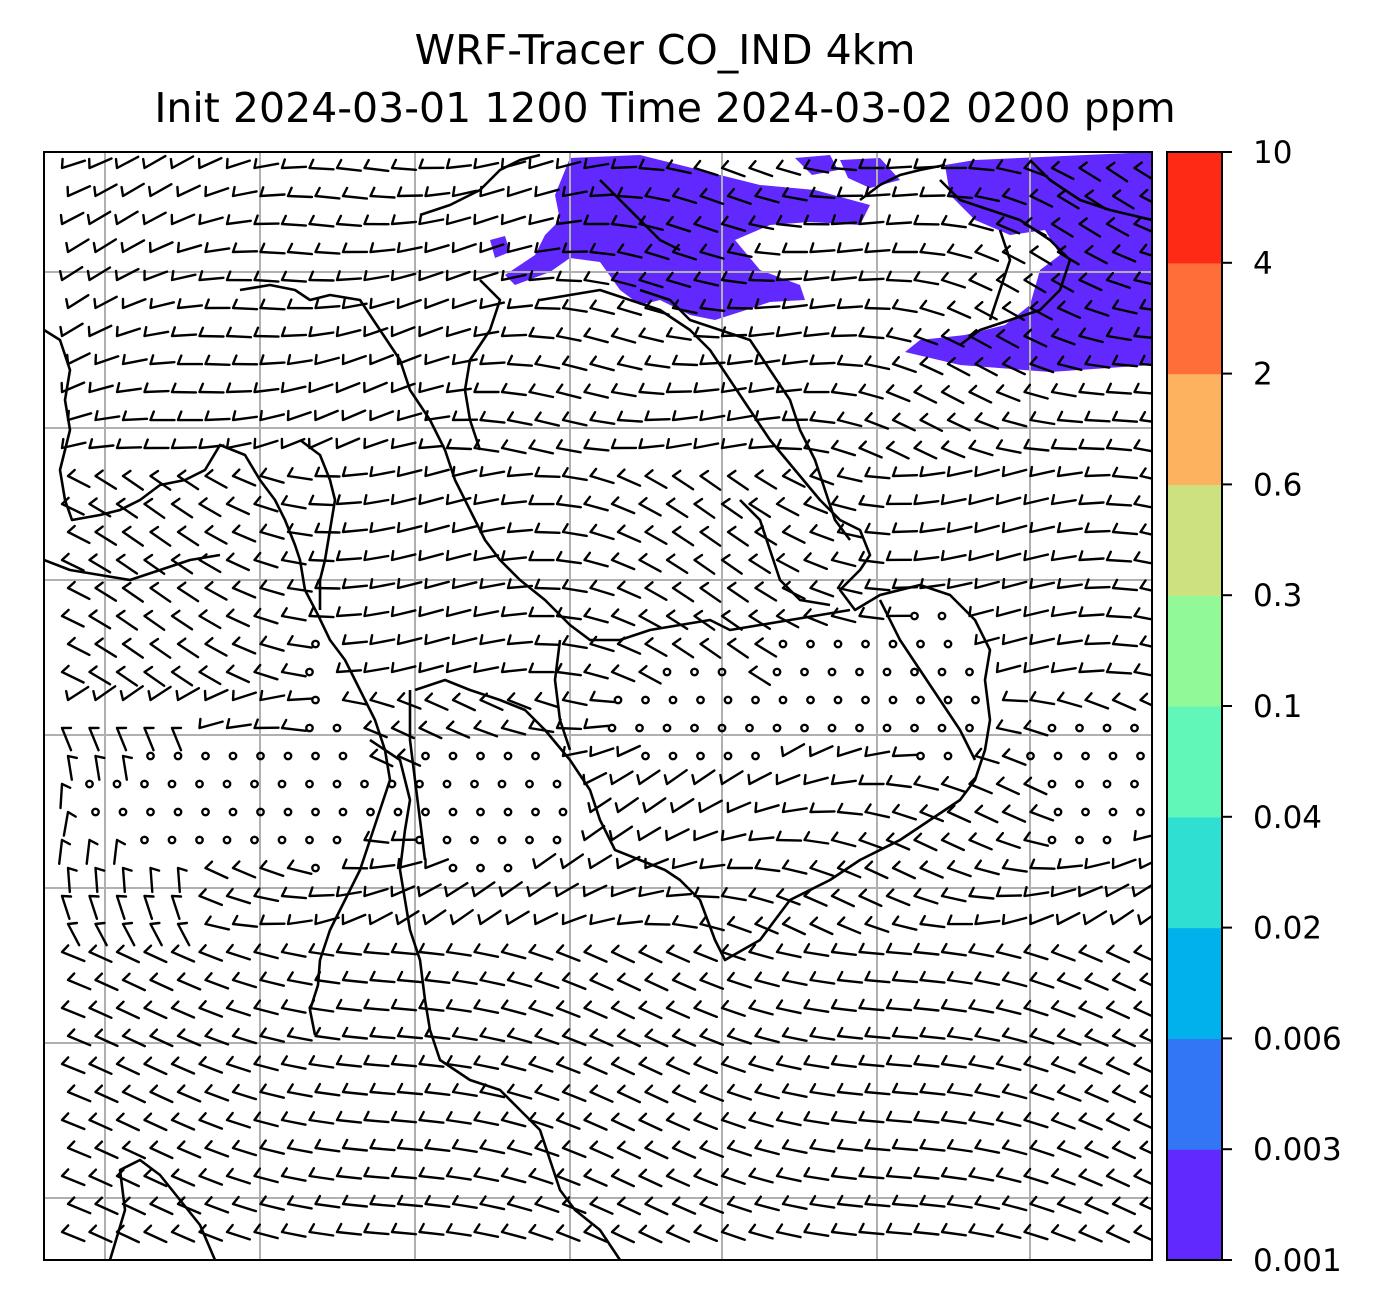  What do you see at coordinates (480, 185) in the screenshot?
I see `border-northern` at bounding box center [480, 185].